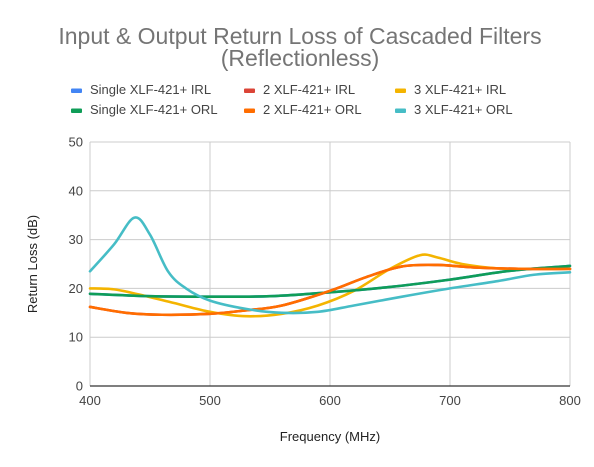 The height and width of the screenshot is (467, 594). I want to click on legend-swatch-3-xlf-421-irl, so click(400, 90).